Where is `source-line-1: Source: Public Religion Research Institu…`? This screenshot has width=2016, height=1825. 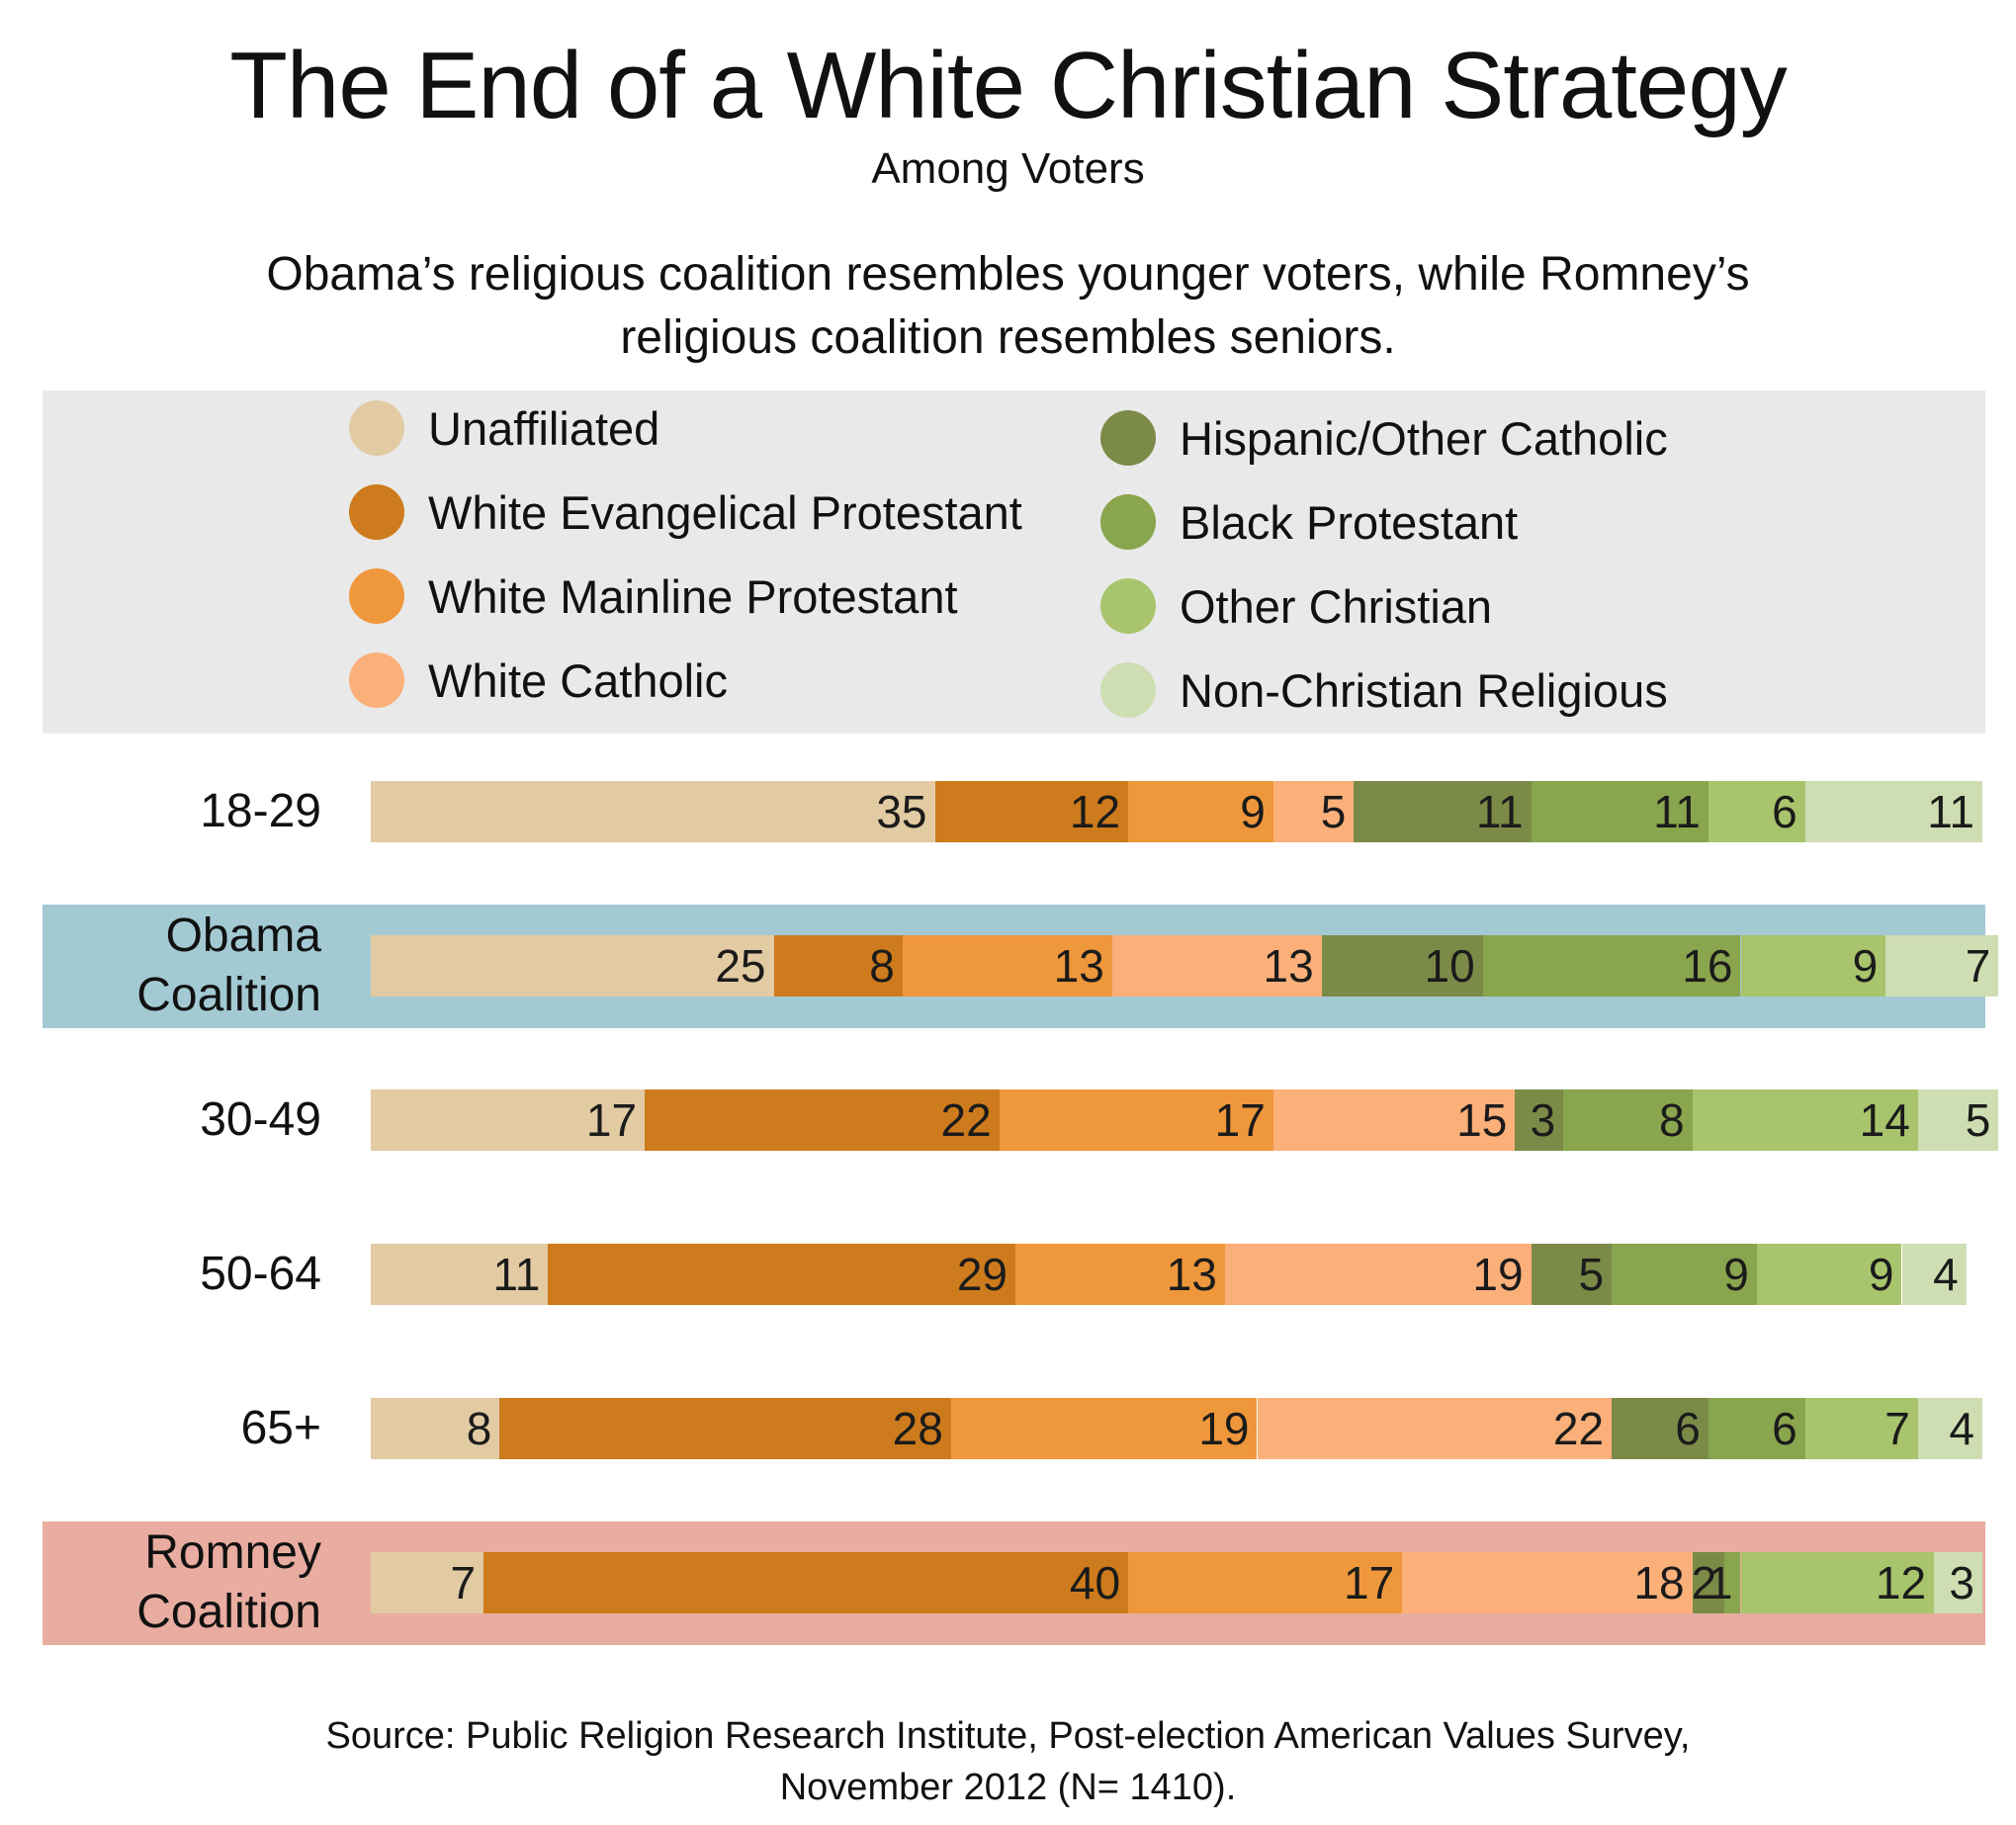
source-line-1: Source: Public Religion Research Institu… is located at coordinates (1008, 1736).